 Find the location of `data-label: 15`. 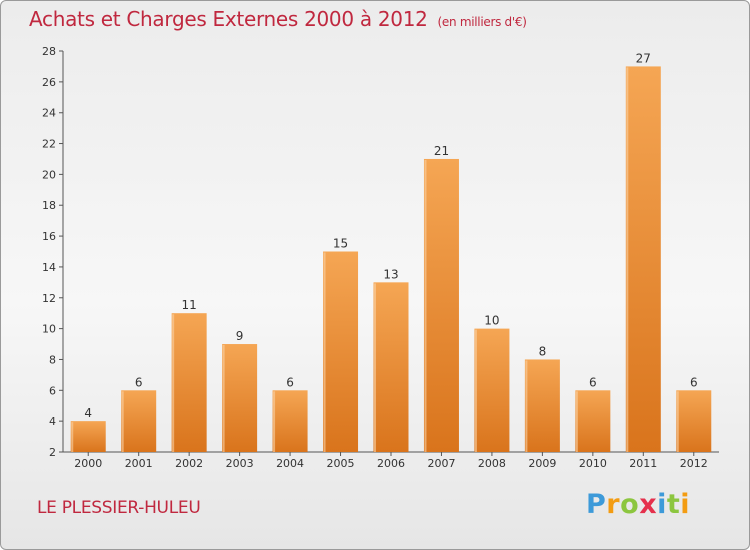

data-label: 15 is located at coordinates (340, 244).